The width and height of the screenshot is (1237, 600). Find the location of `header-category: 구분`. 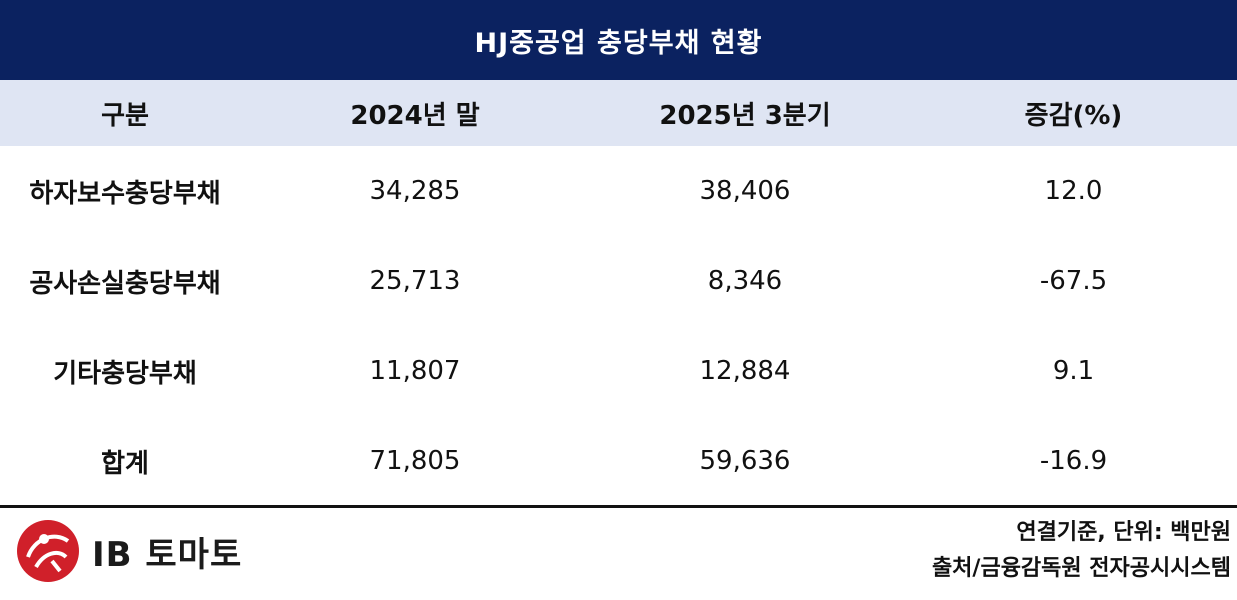

header-category: 구분 is located at coordinates (125, 115).